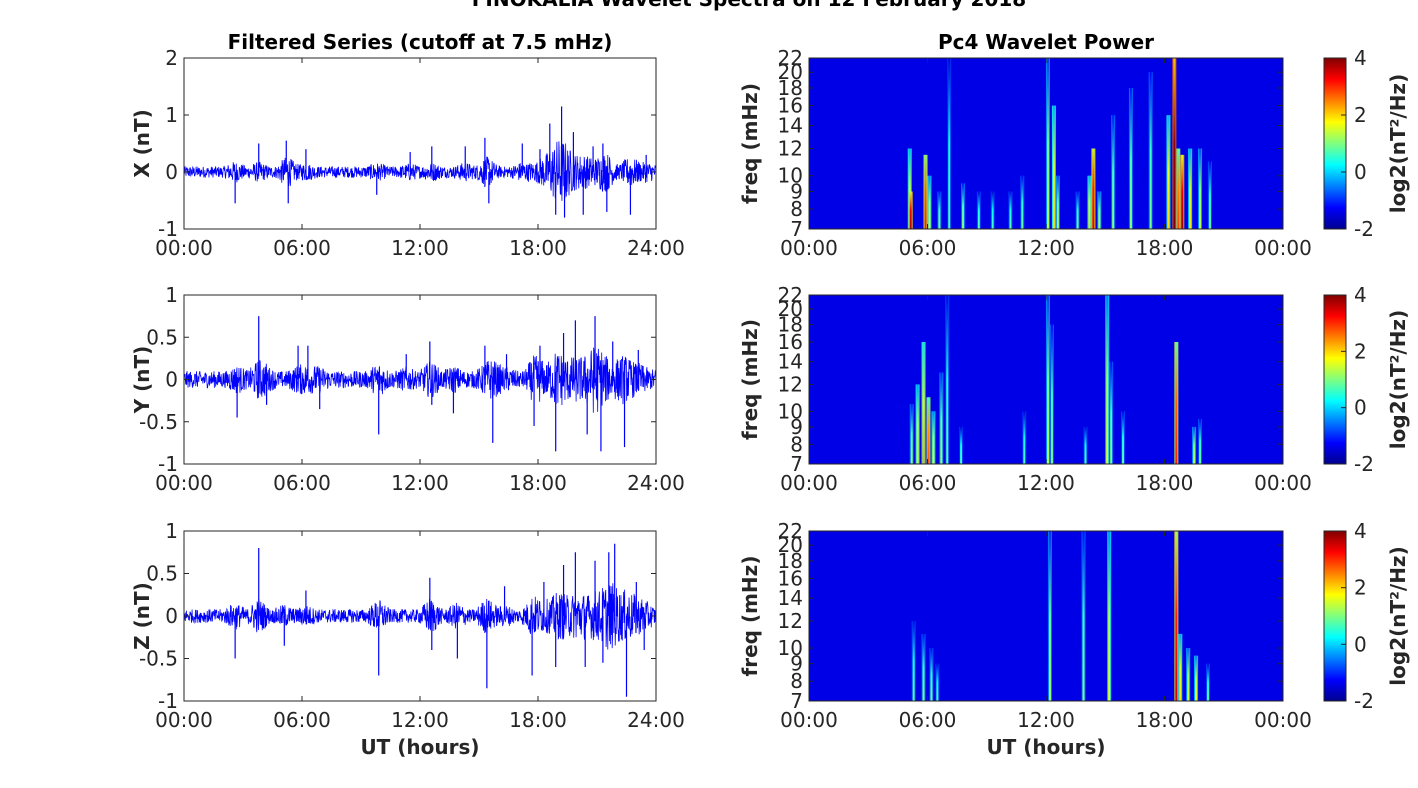  What do you see at coordinates (790, 621) in the screenshot?
I see `wavelet-ytick-label-4: 12` at bounding box center [790, 621].